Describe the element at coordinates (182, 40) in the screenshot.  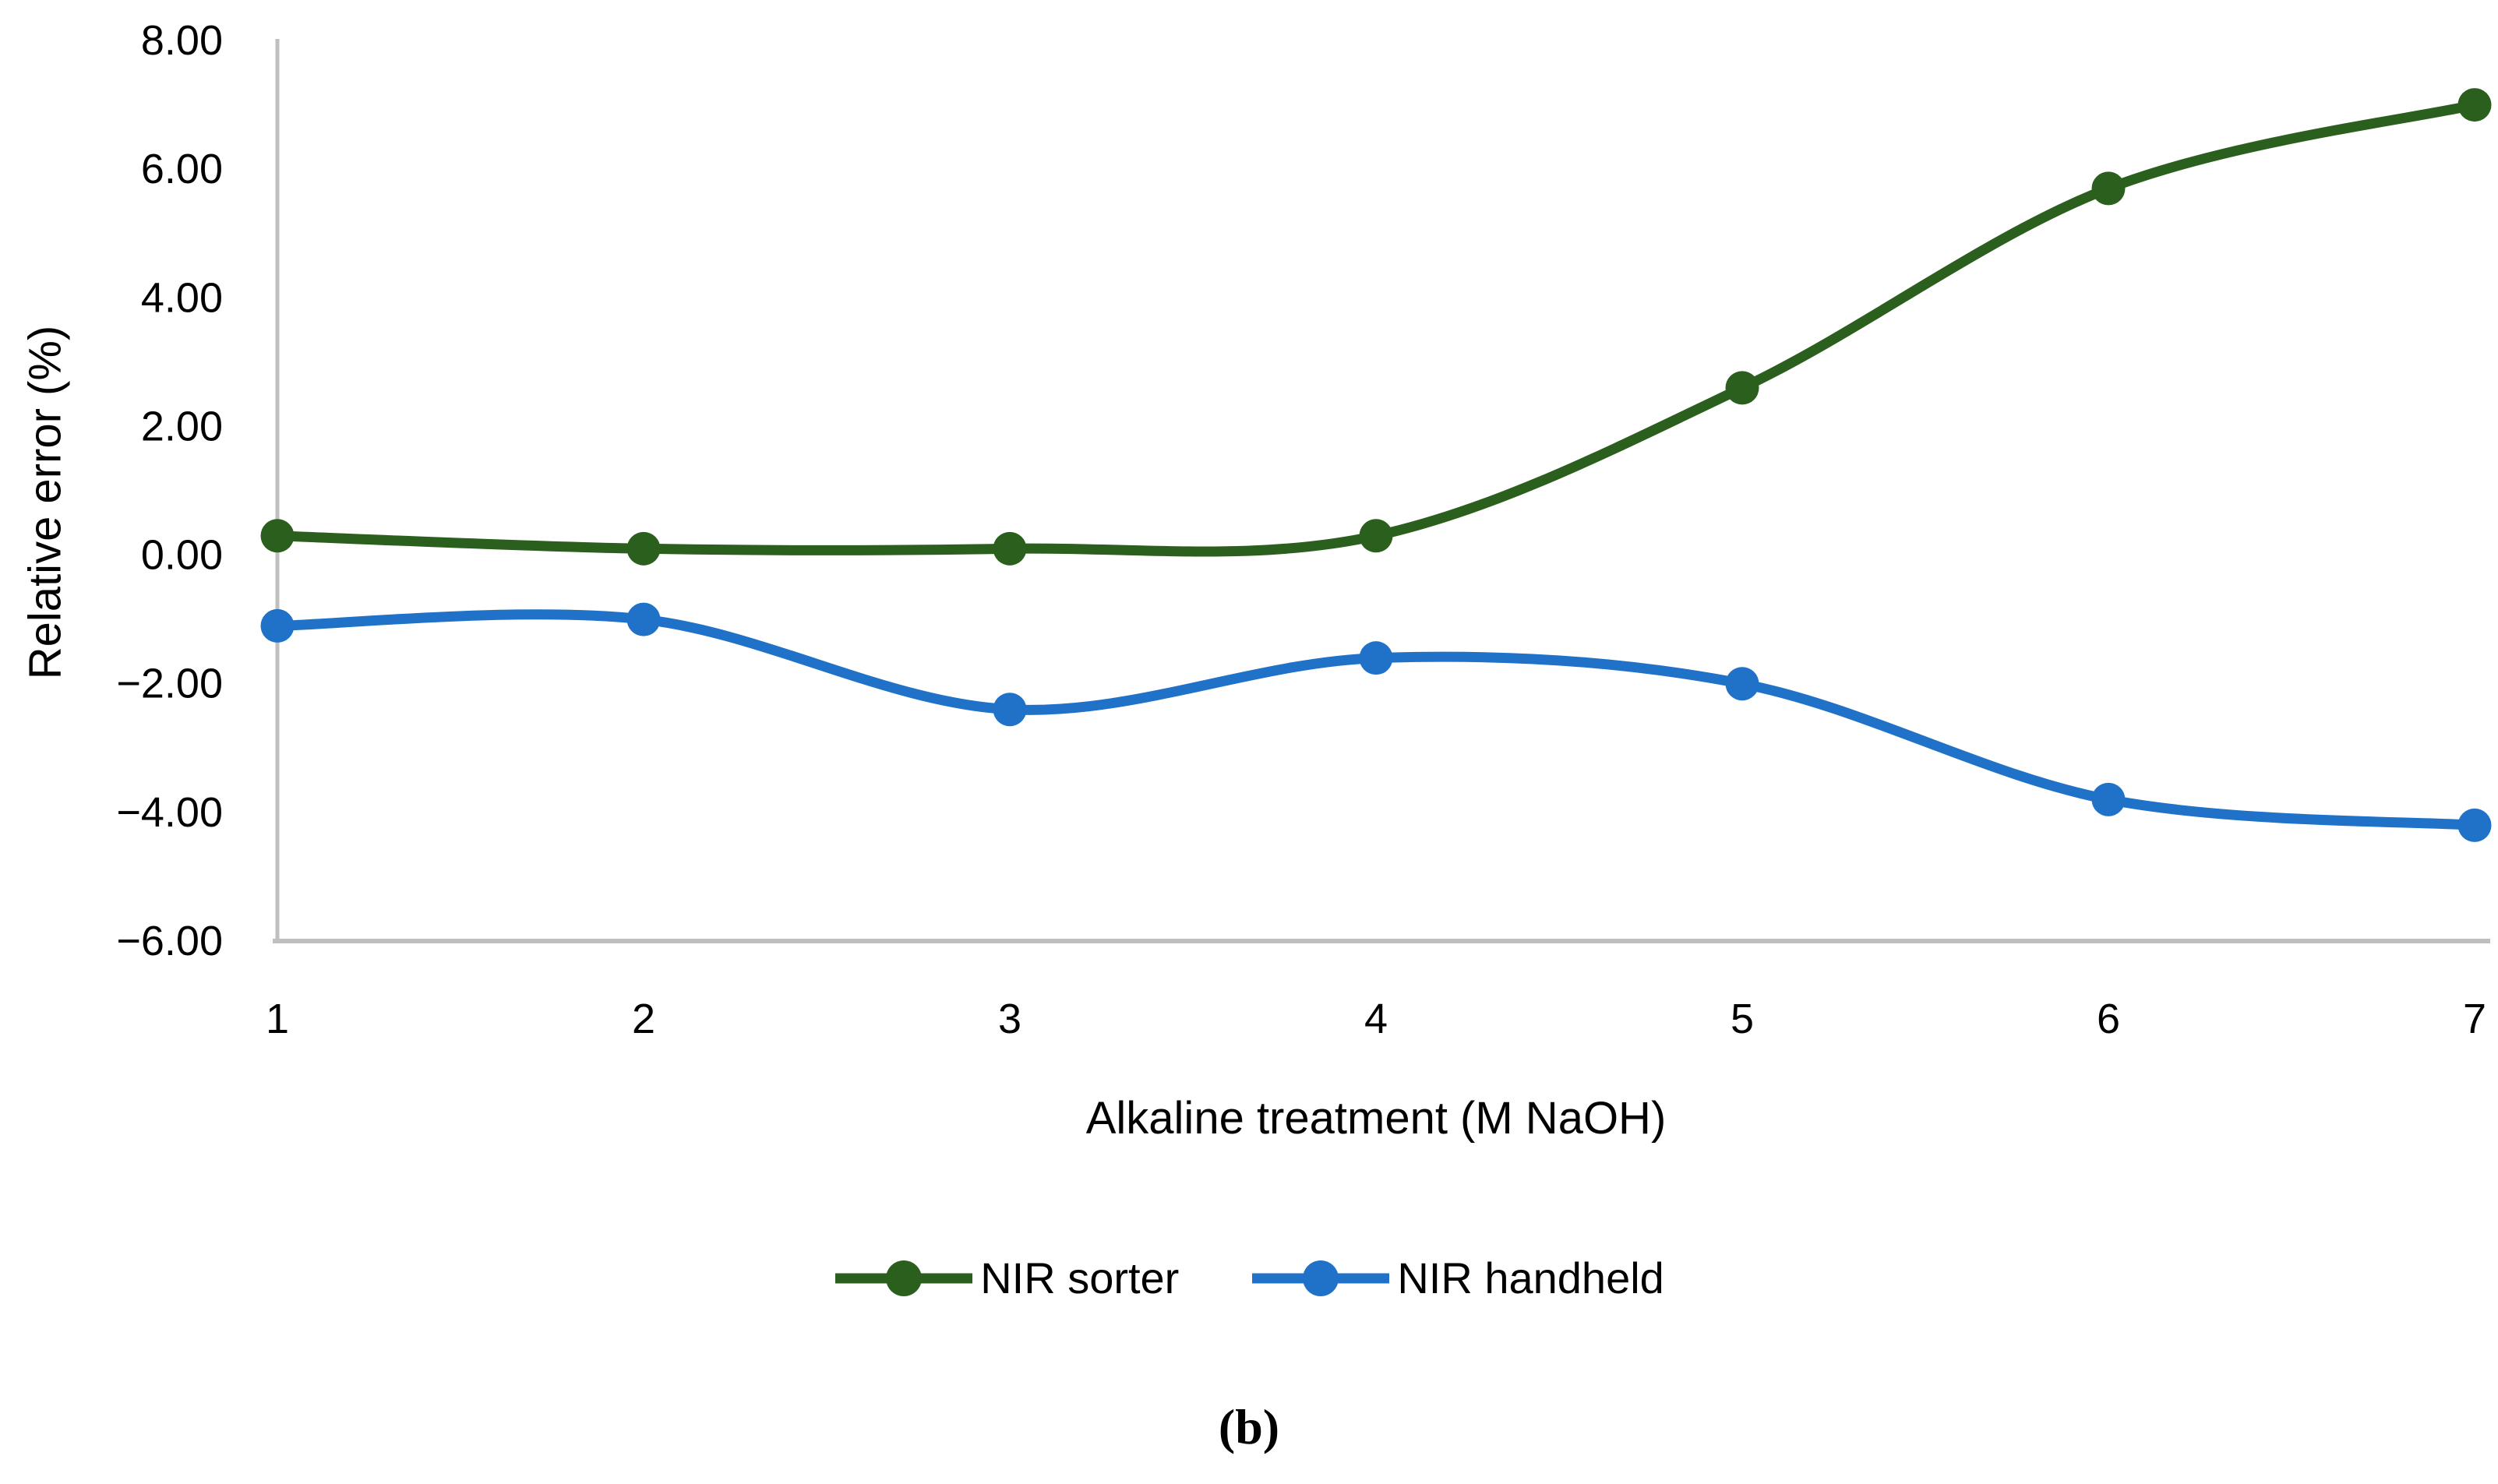
I see `y-tick-label: 8.00` at that location.